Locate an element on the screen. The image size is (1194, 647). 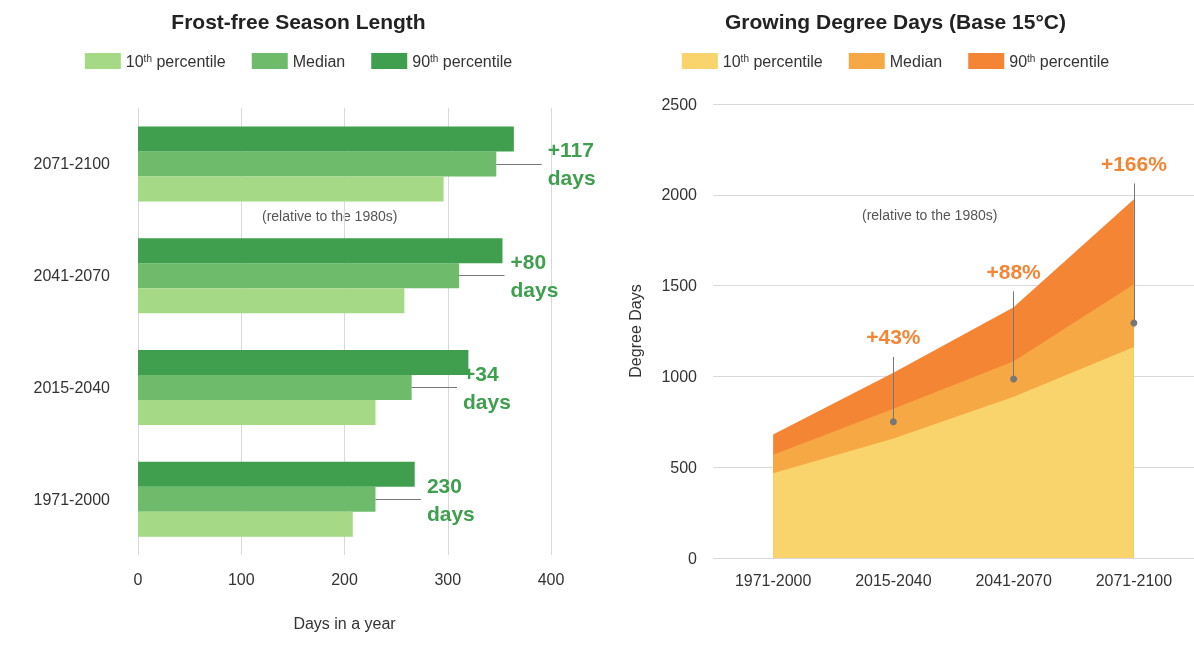
y-tick-label: 0 is located at coordinates (693, 558).